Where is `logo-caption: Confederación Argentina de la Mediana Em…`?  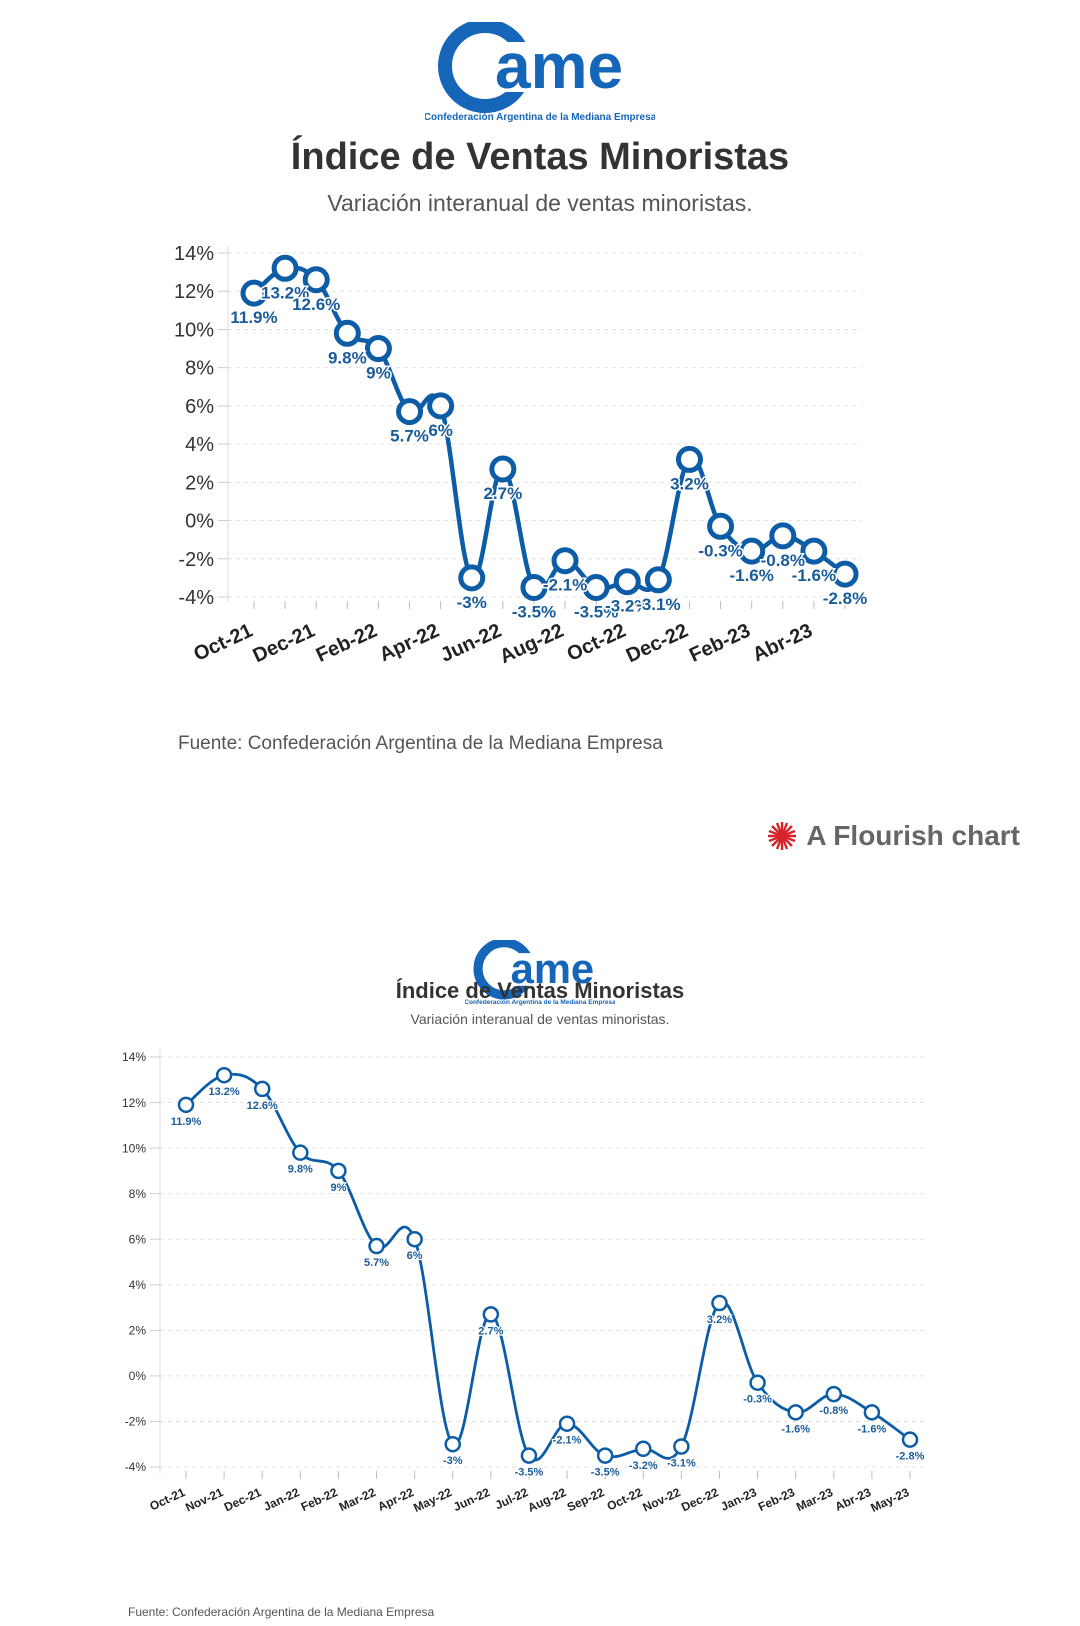 logo-caption: Confederación Argentina de la Mediana Em… is located at coordinates (540, 117).